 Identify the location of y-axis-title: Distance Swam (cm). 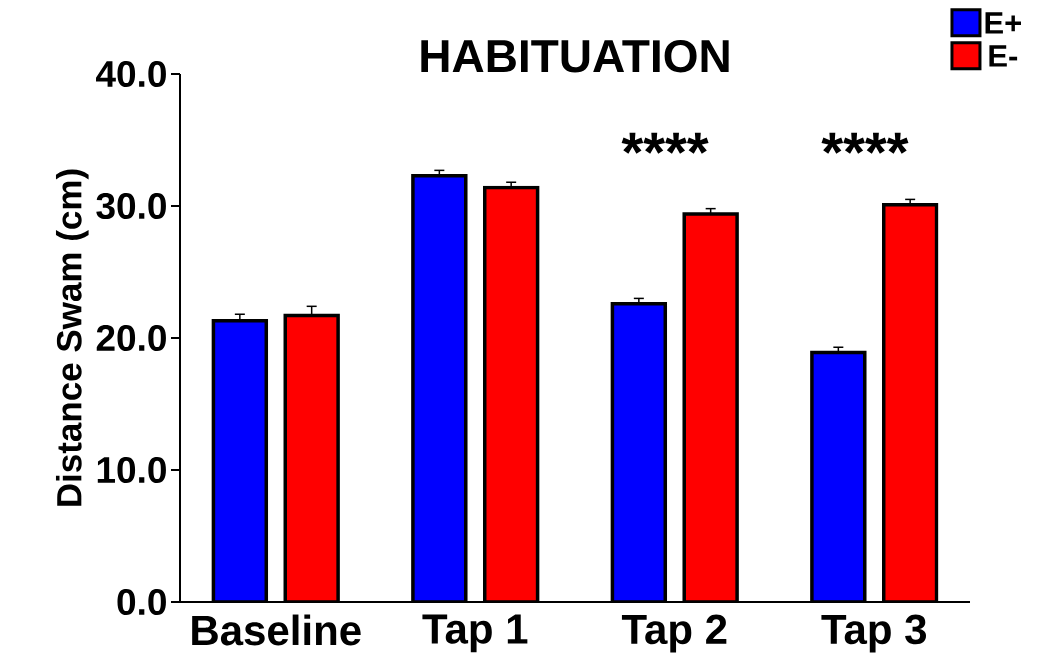
(72, 337).